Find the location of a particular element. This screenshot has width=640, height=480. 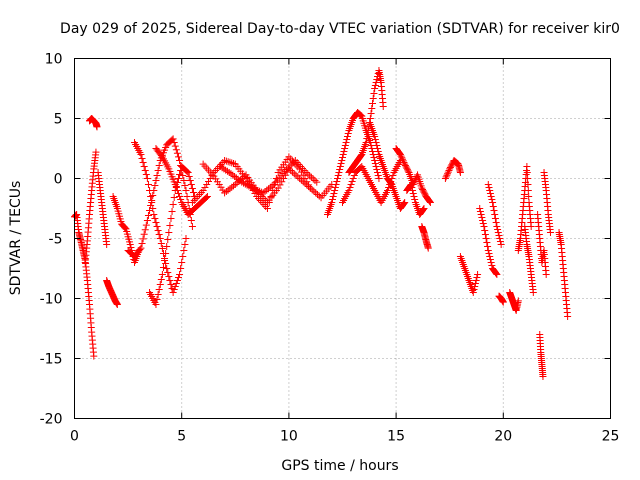

y-tick-label: 5 is located at coordinates (58, 120).